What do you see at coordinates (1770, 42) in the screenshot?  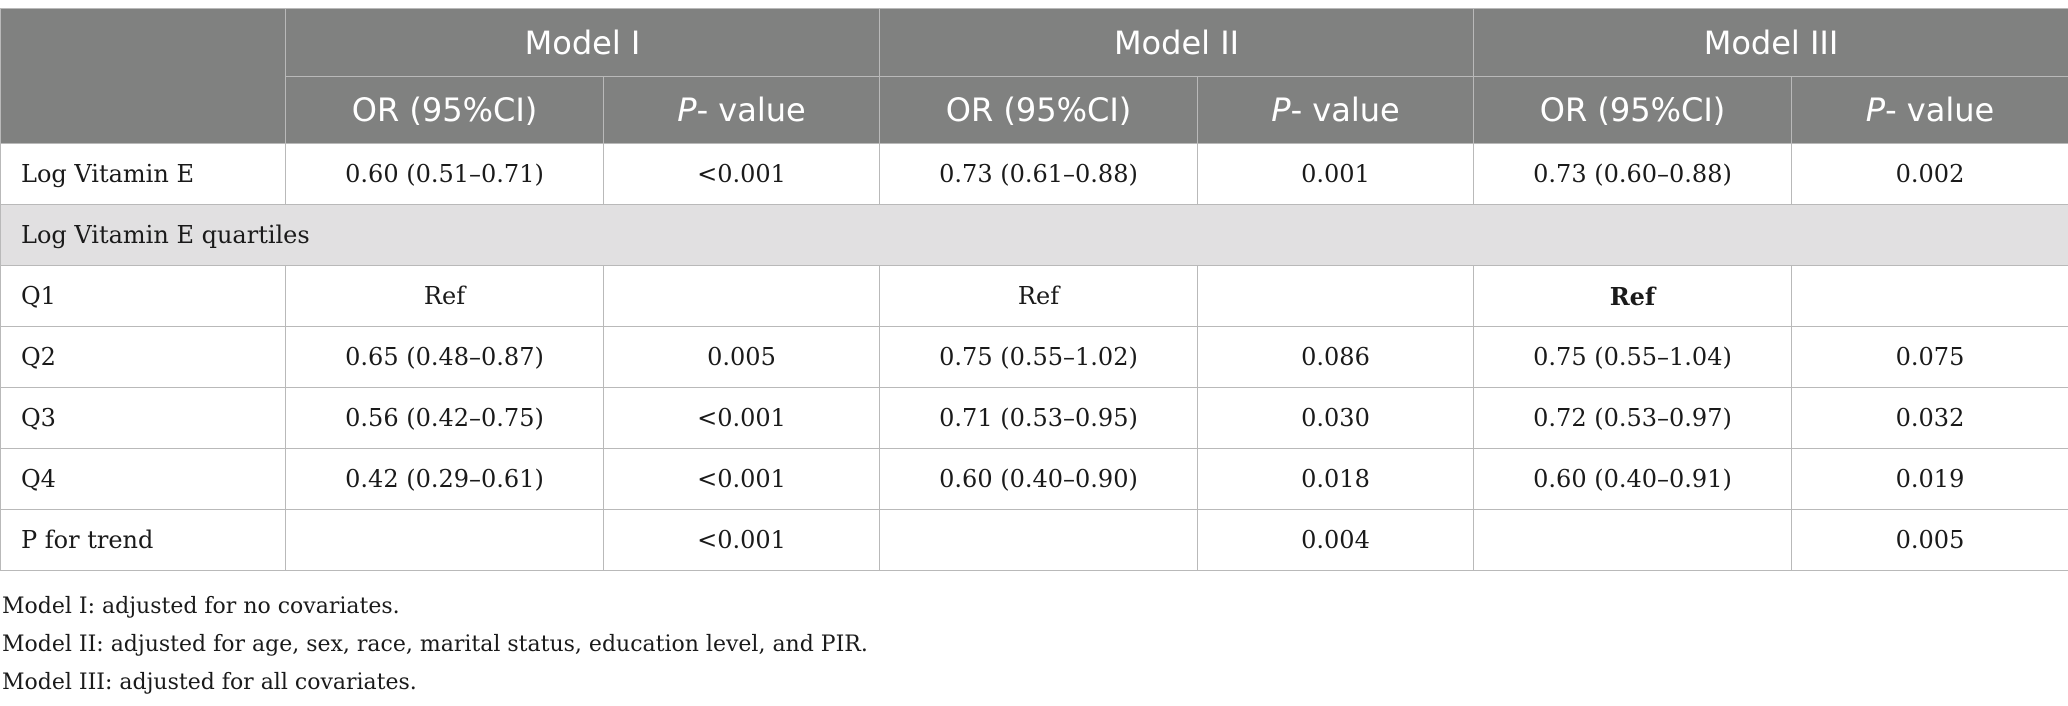 I see `header-model-3: Model III` at bounding box center [1770, 42].